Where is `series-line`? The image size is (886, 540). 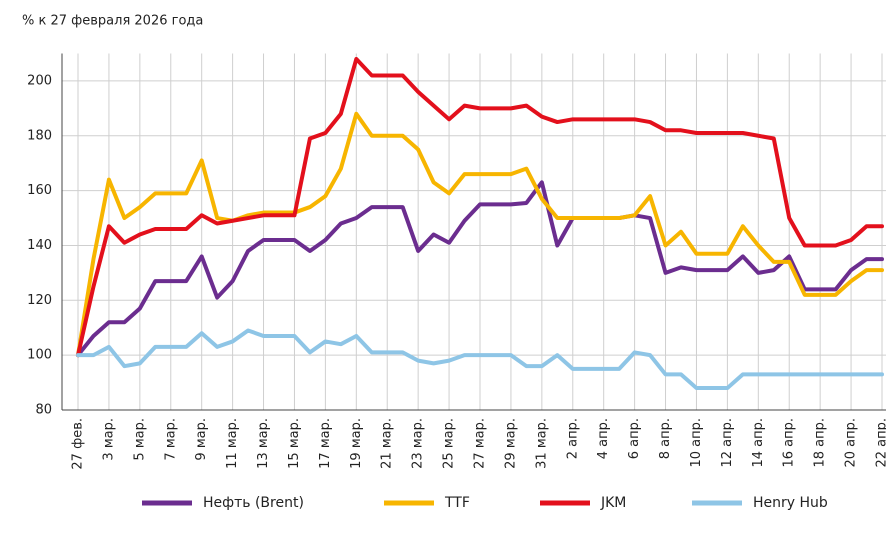 series-line is located at coordinates (480, 359).